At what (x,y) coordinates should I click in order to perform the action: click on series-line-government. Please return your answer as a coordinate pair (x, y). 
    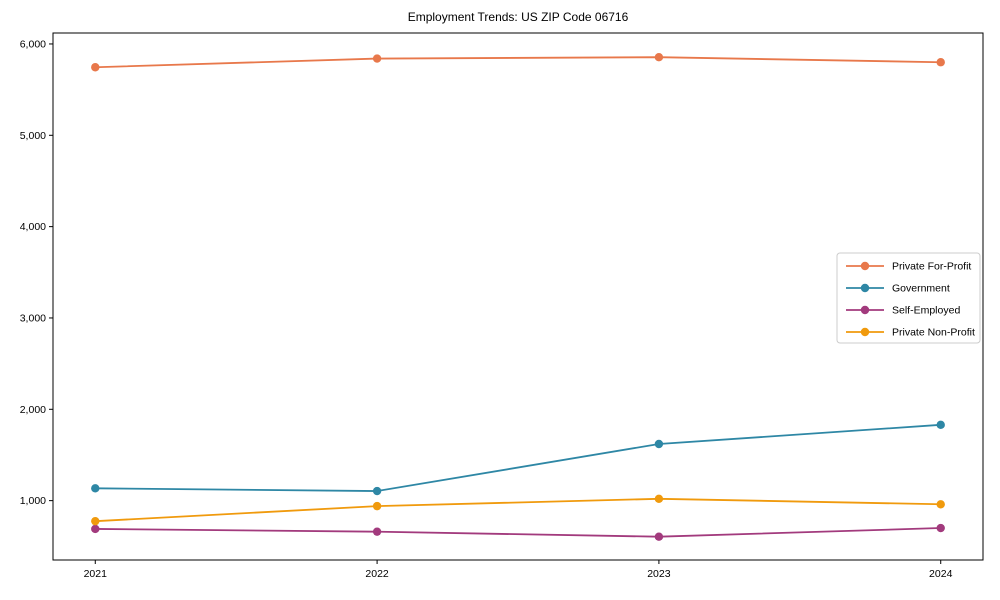
    Looking at the image, I should click on (518, 457).